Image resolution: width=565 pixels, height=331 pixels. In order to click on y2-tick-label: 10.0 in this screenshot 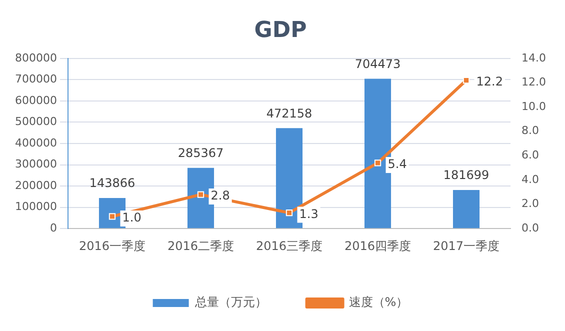, I will do `click(534, 106)`.